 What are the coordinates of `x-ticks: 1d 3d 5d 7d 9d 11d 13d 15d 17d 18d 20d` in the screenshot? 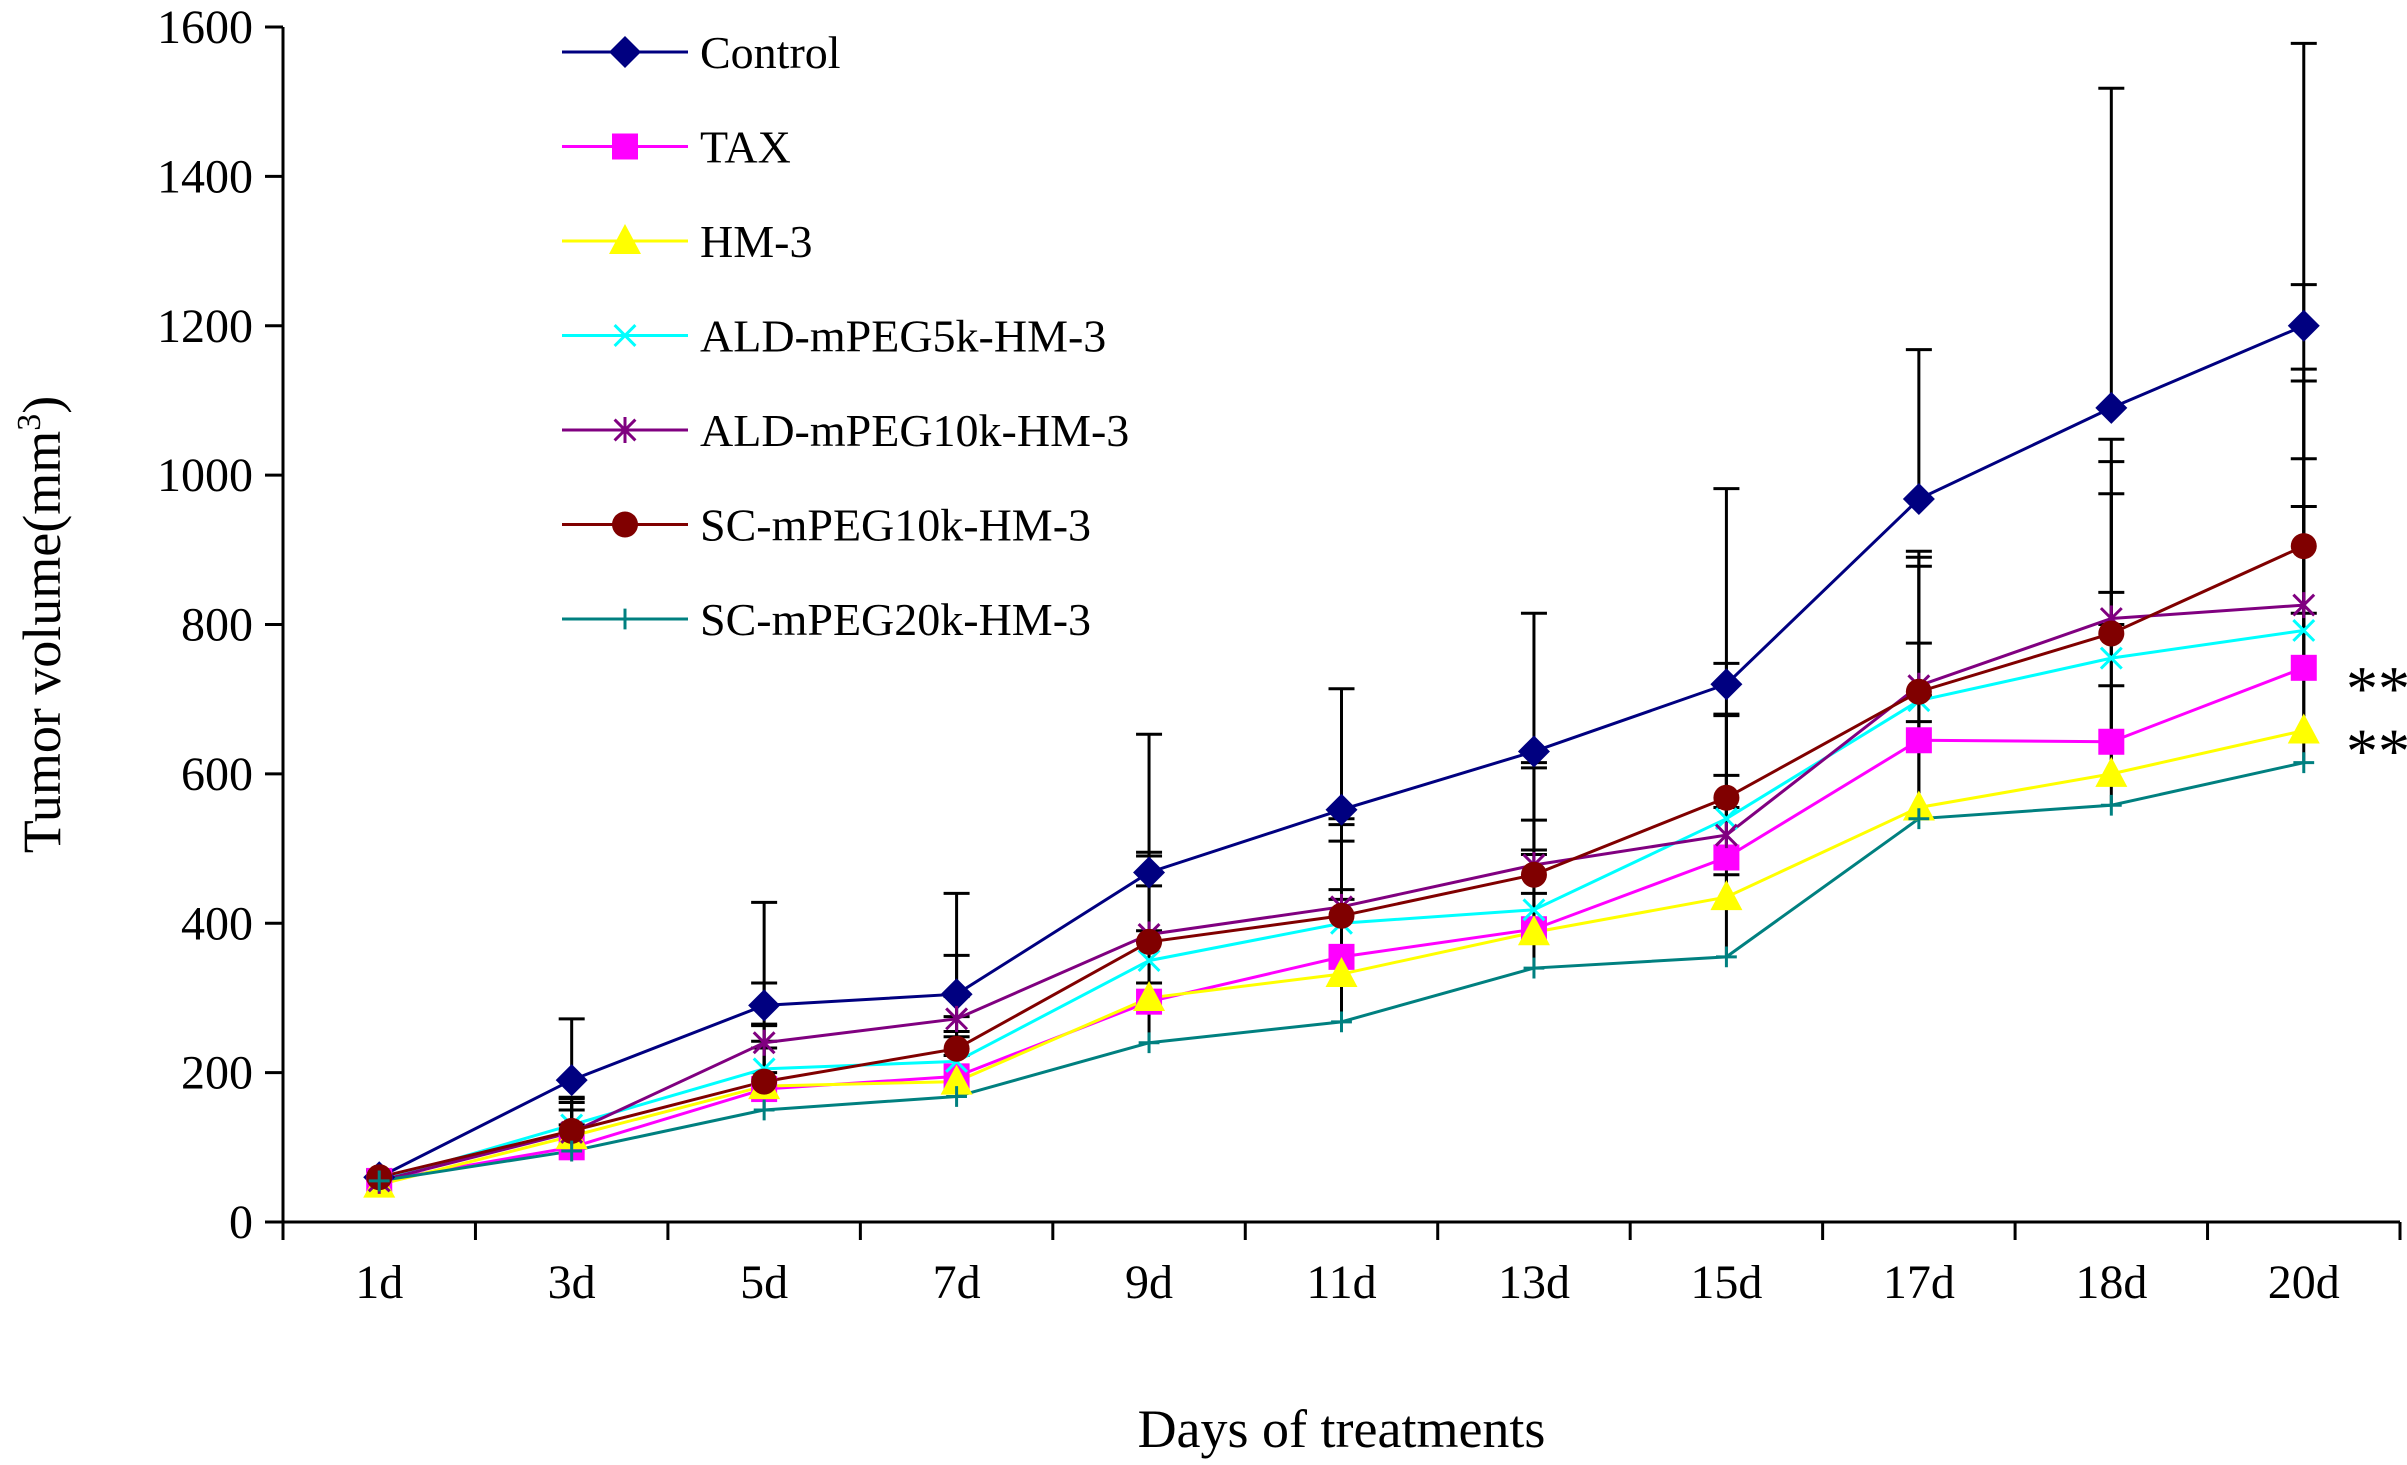 It's located at (1341, 1265).